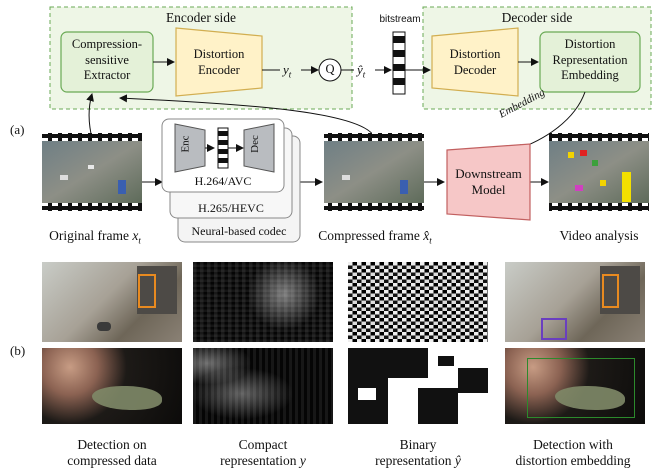  I want to click on downstream-model-shape, so click(488, 182).